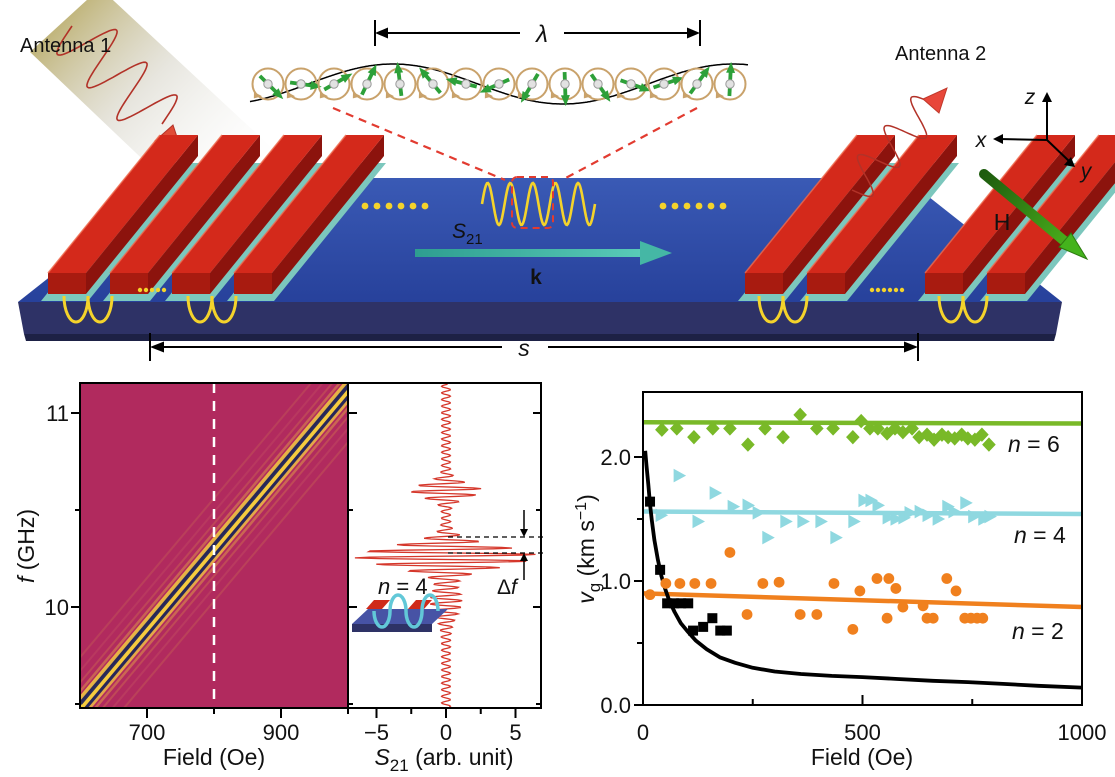 This screenshot has height=777, width=1115. I want to click on series-n4-label: n = 4, so click(1040, 535).